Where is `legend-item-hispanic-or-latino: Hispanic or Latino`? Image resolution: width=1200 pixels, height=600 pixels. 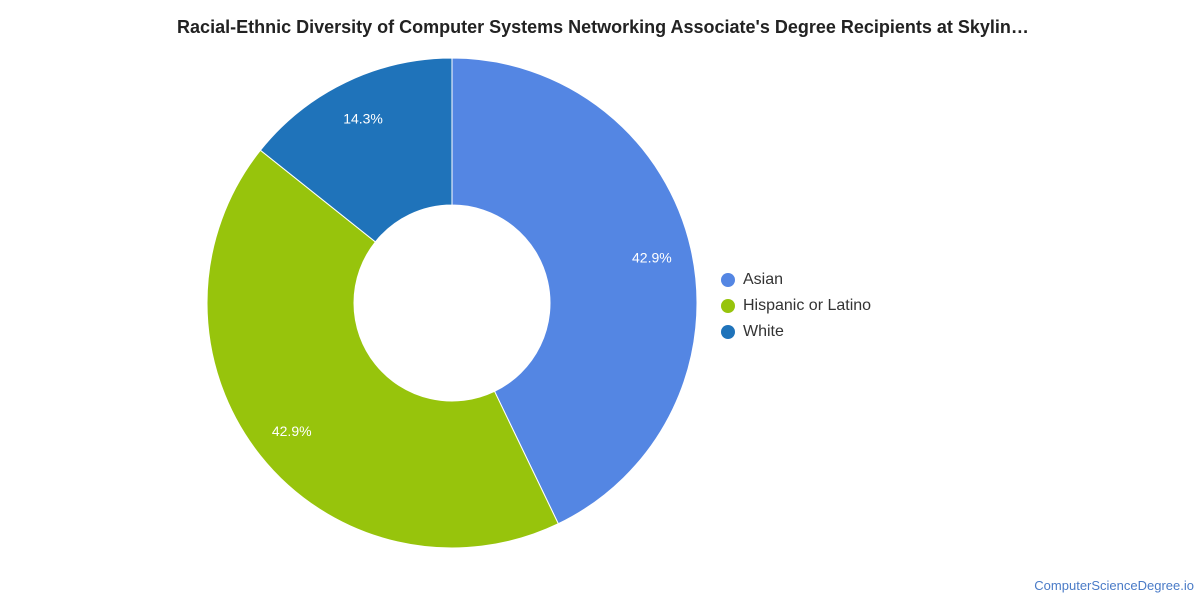
legend-item-hispanic-or-latino: Hispanic or Latino is located at coordinates (796, 306).